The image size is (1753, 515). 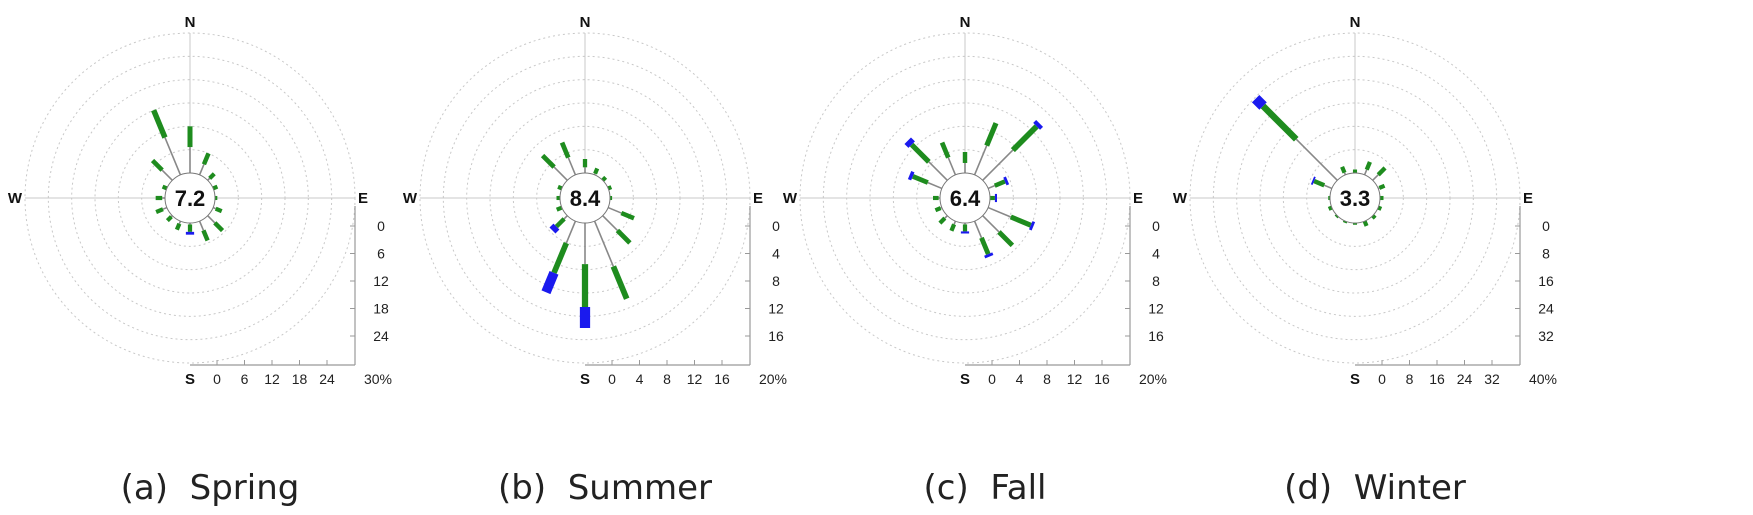 What do you see at coordinates (1492, 379) in the screenshot?
I see `tick-label-horizontal: 32` at bounding box center [1492, 379].